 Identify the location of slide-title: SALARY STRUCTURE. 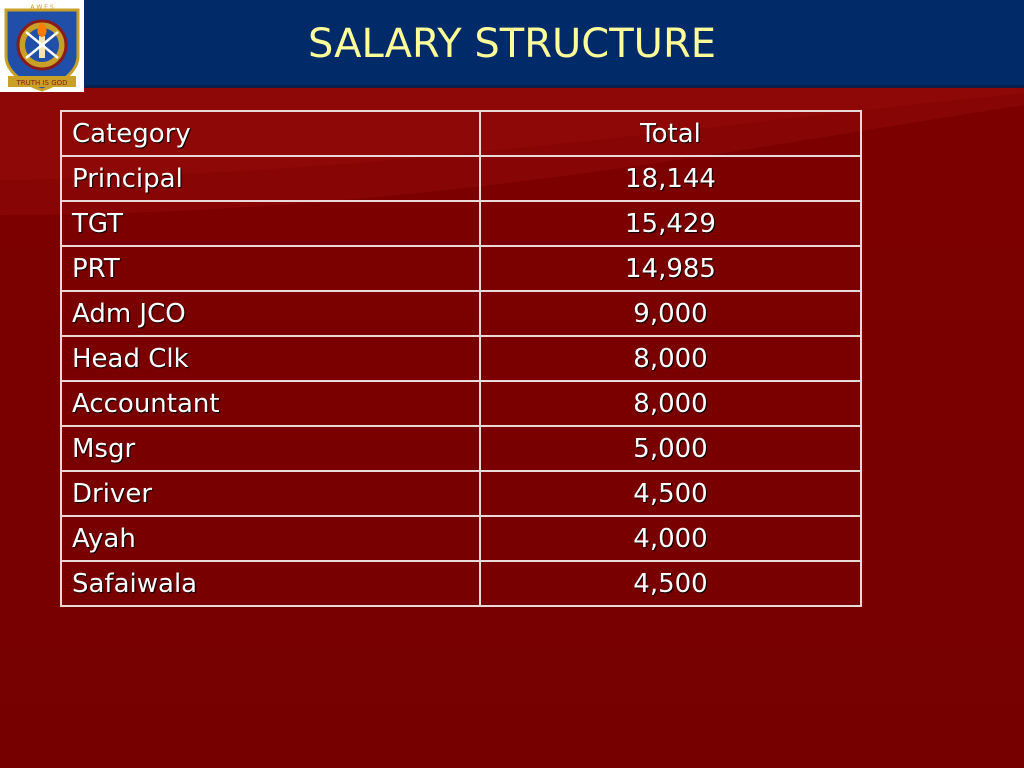
(512, 44).